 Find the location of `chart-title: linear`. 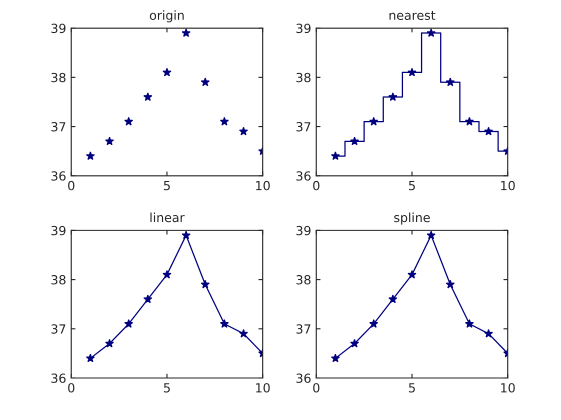

chart-title: linear is located at coordinates (167, 217).